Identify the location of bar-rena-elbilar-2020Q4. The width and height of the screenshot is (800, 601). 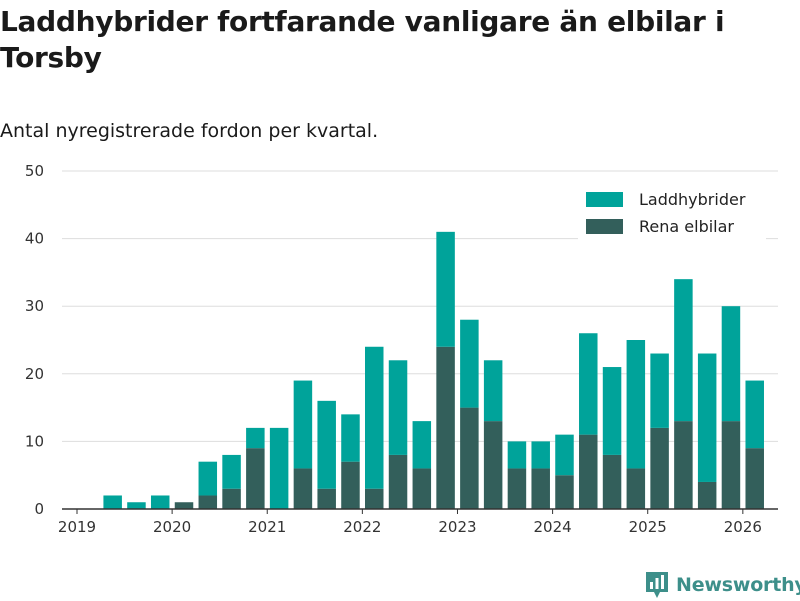
(255, 478).